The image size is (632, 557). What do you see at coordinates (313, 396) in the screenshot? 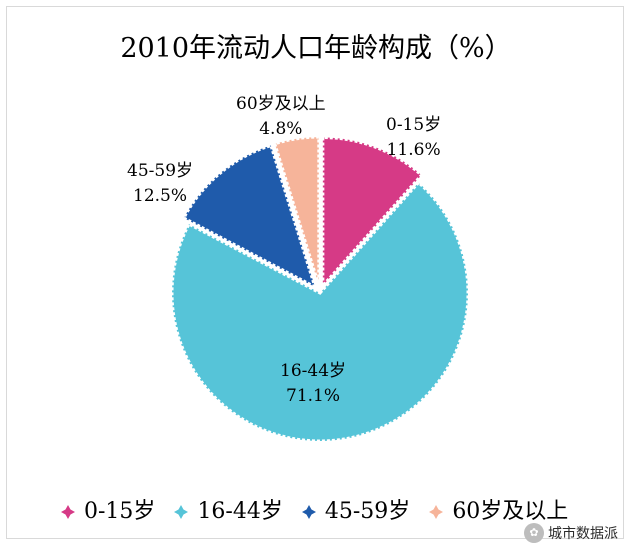
I see `slice-label-value: 71.1%` at bounding box center [313, 396].